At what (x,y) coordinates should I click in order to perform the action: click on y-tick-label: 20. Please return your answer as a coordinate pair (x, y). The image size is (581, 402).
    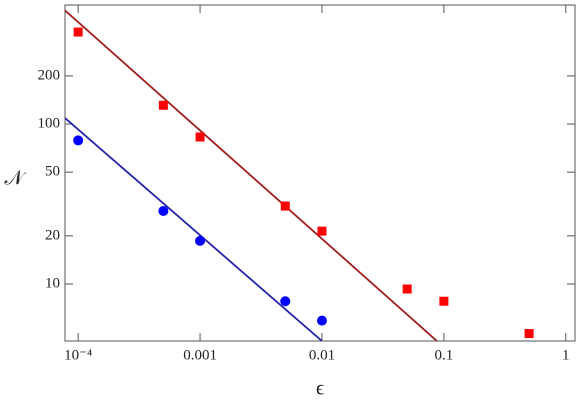
    Looking at the image, I should click on (52, 235).